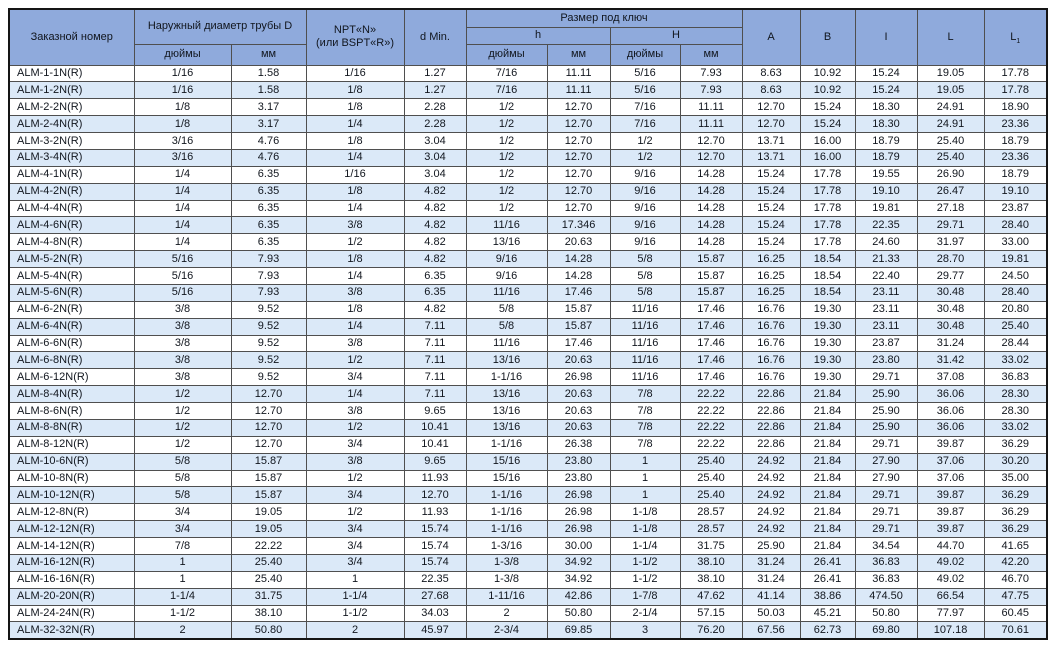 This screenshot has height=648, width=1053. I want to click on value-cell: 28.30, so click(1015, 394).